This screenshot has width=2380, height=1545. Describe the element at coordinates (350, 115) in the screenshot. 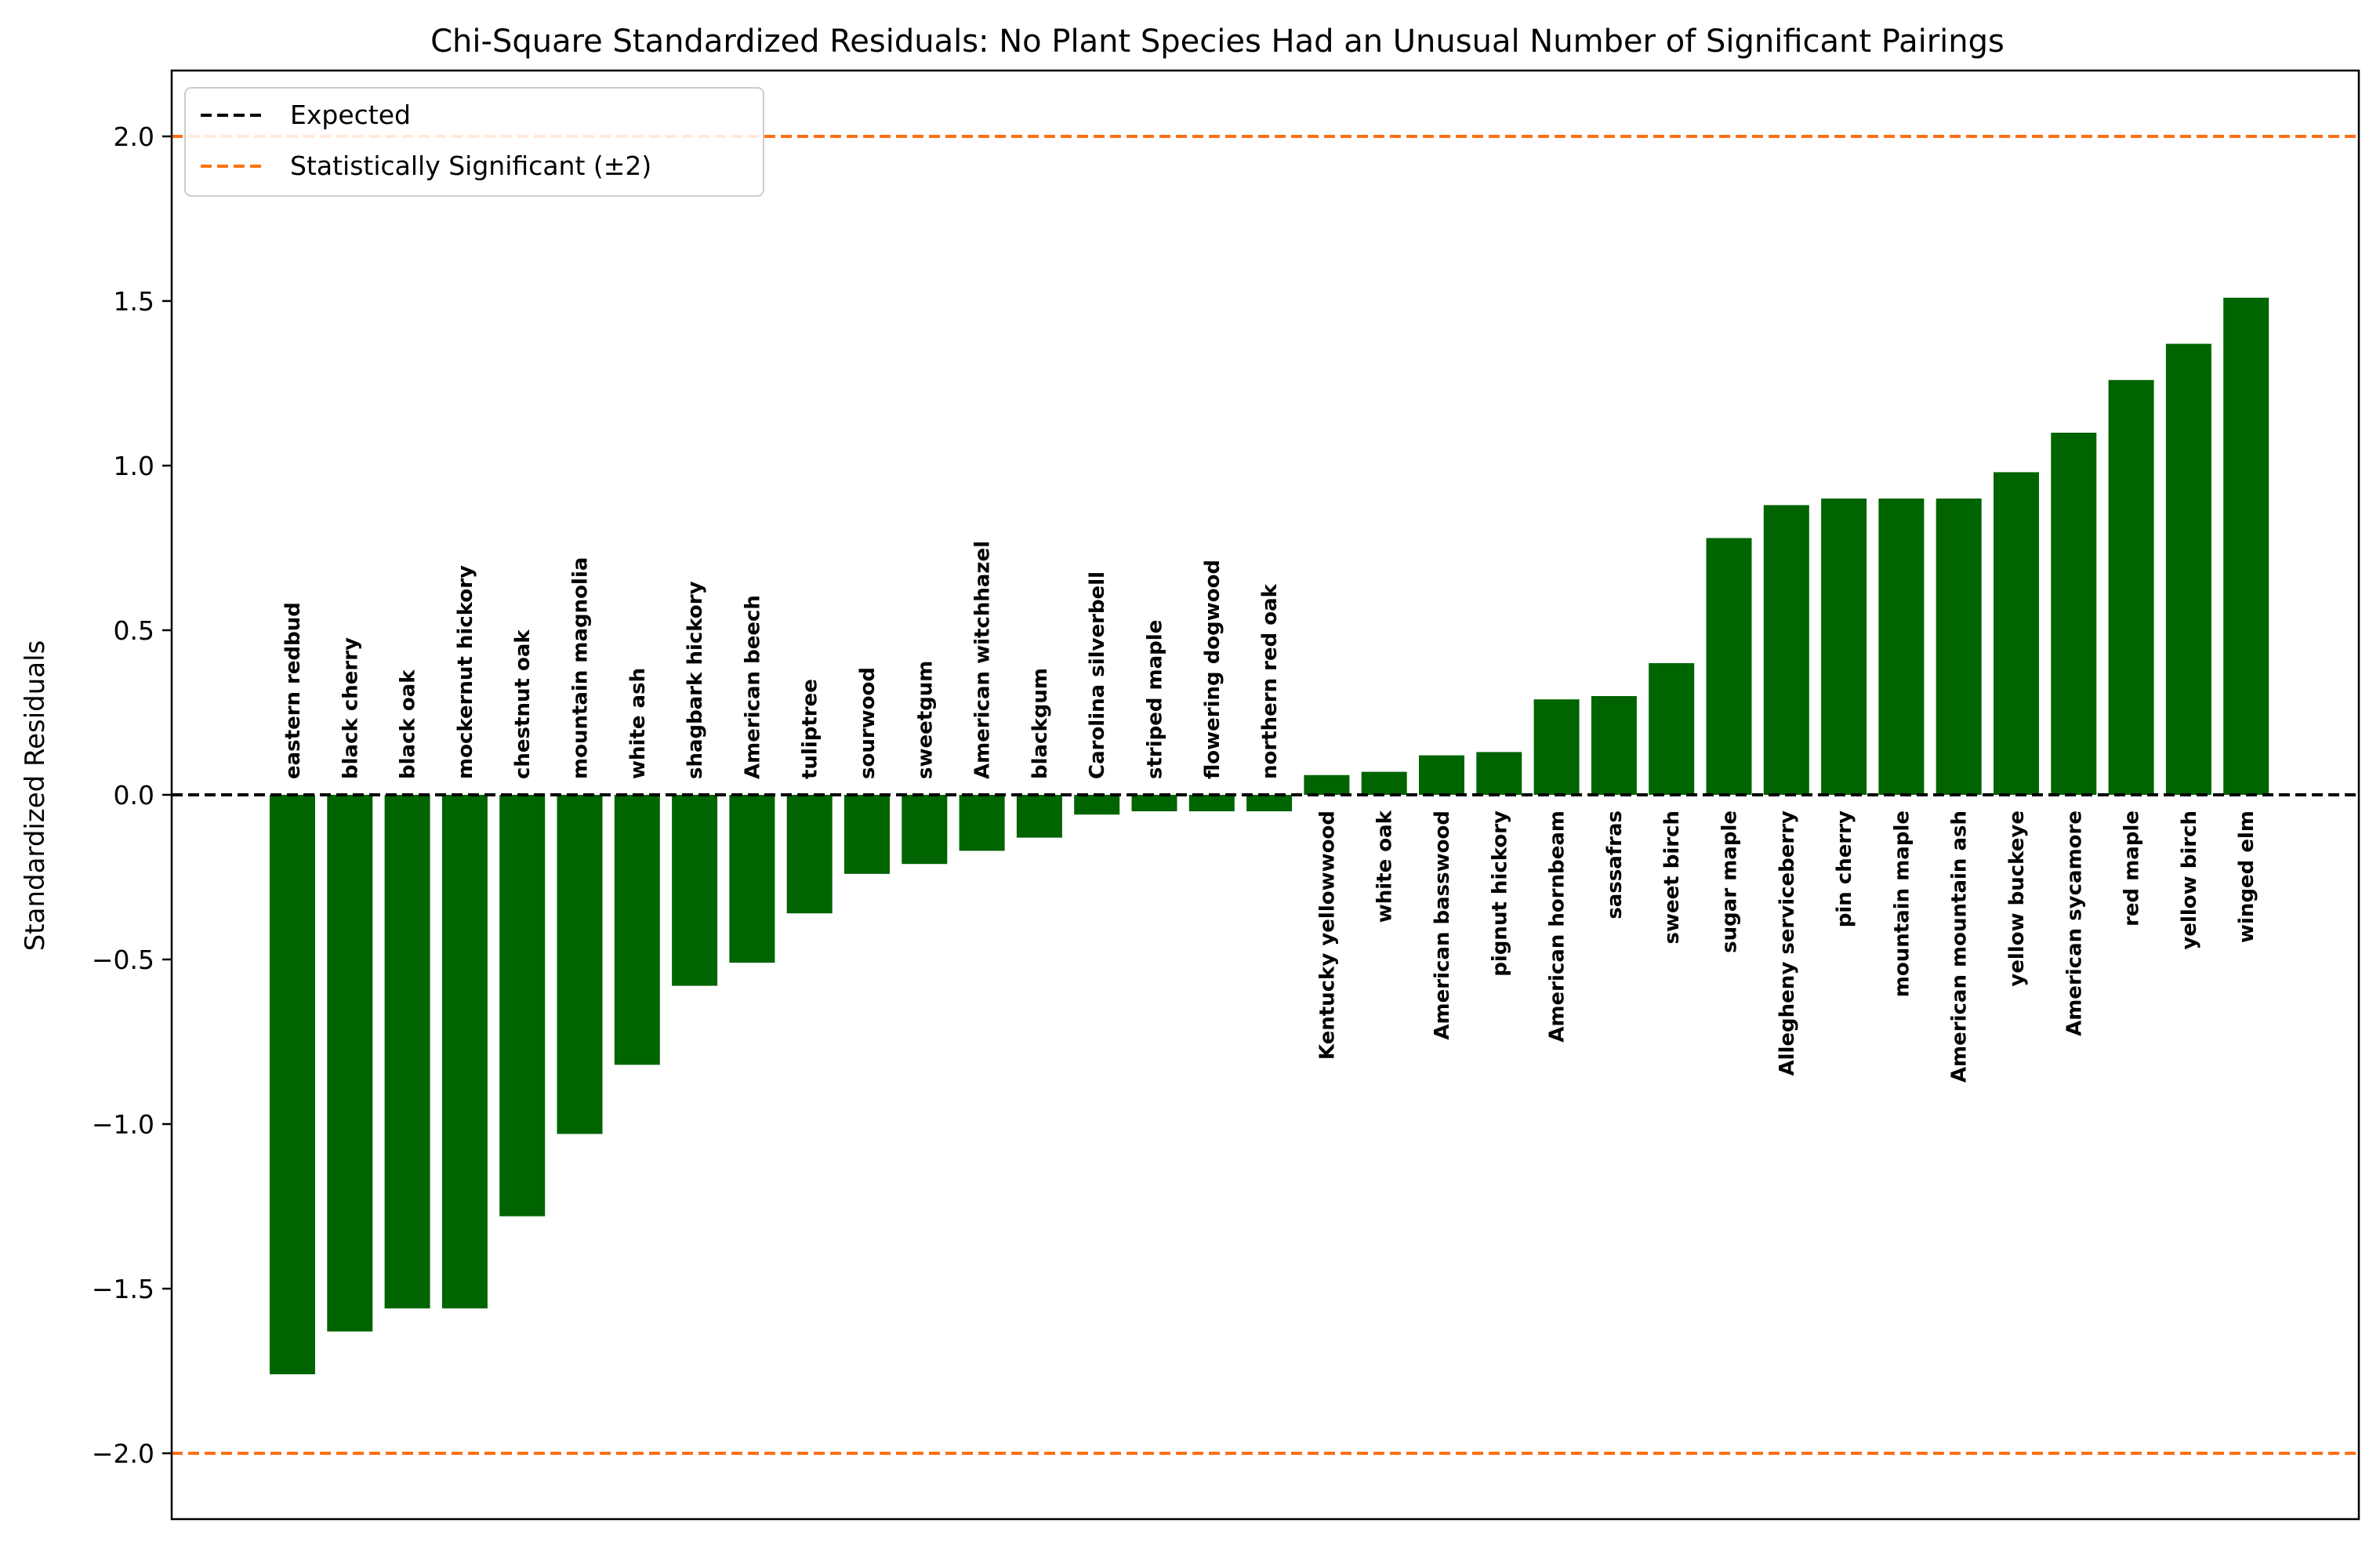

I see `legend-label-expected: Expected` at that location.